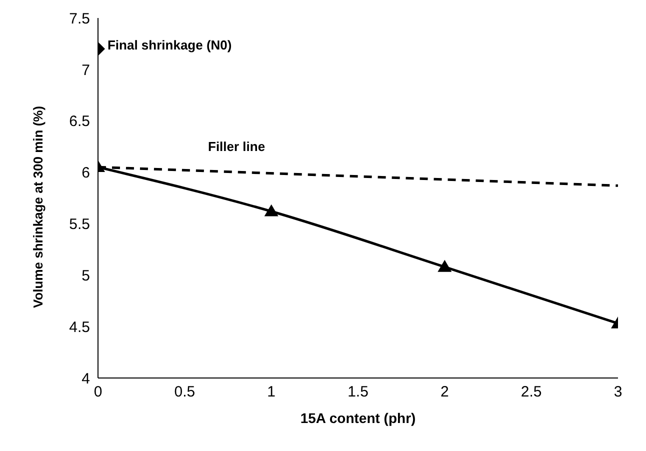  Describe the element at coordinates (79, 225) in the screenshot. I see `y-tick-label: 5.5` at that location.